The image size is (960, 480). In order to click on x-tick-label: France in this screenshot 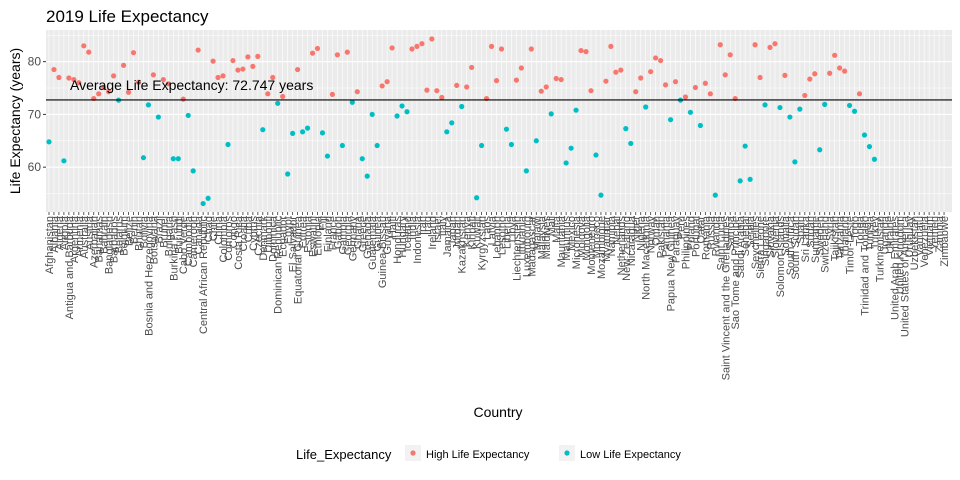, I will do `click(333, 233)`.